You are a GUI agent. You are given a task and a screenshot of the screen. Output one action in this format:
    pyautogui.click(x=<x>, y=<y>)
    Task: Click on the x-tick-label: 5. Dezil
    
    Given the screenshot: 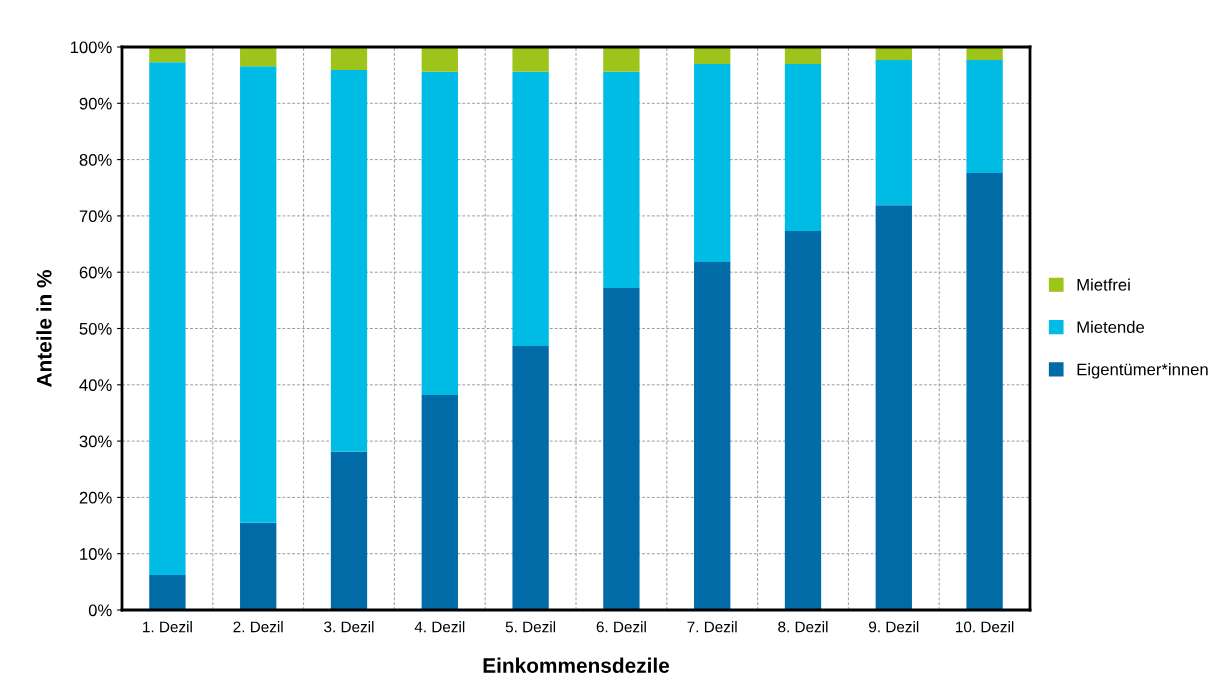 What is the action you would take?
    pyautogui.click(x=530, y=627)
    